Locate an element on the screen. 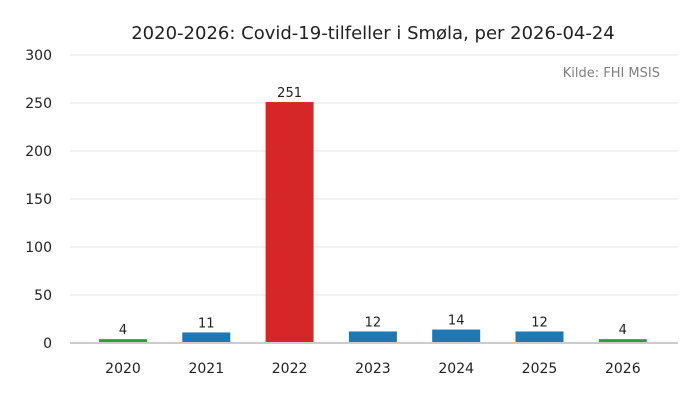 This screenshot has height=404, width=700. bar-2026 is located at coordinates (622, 341).